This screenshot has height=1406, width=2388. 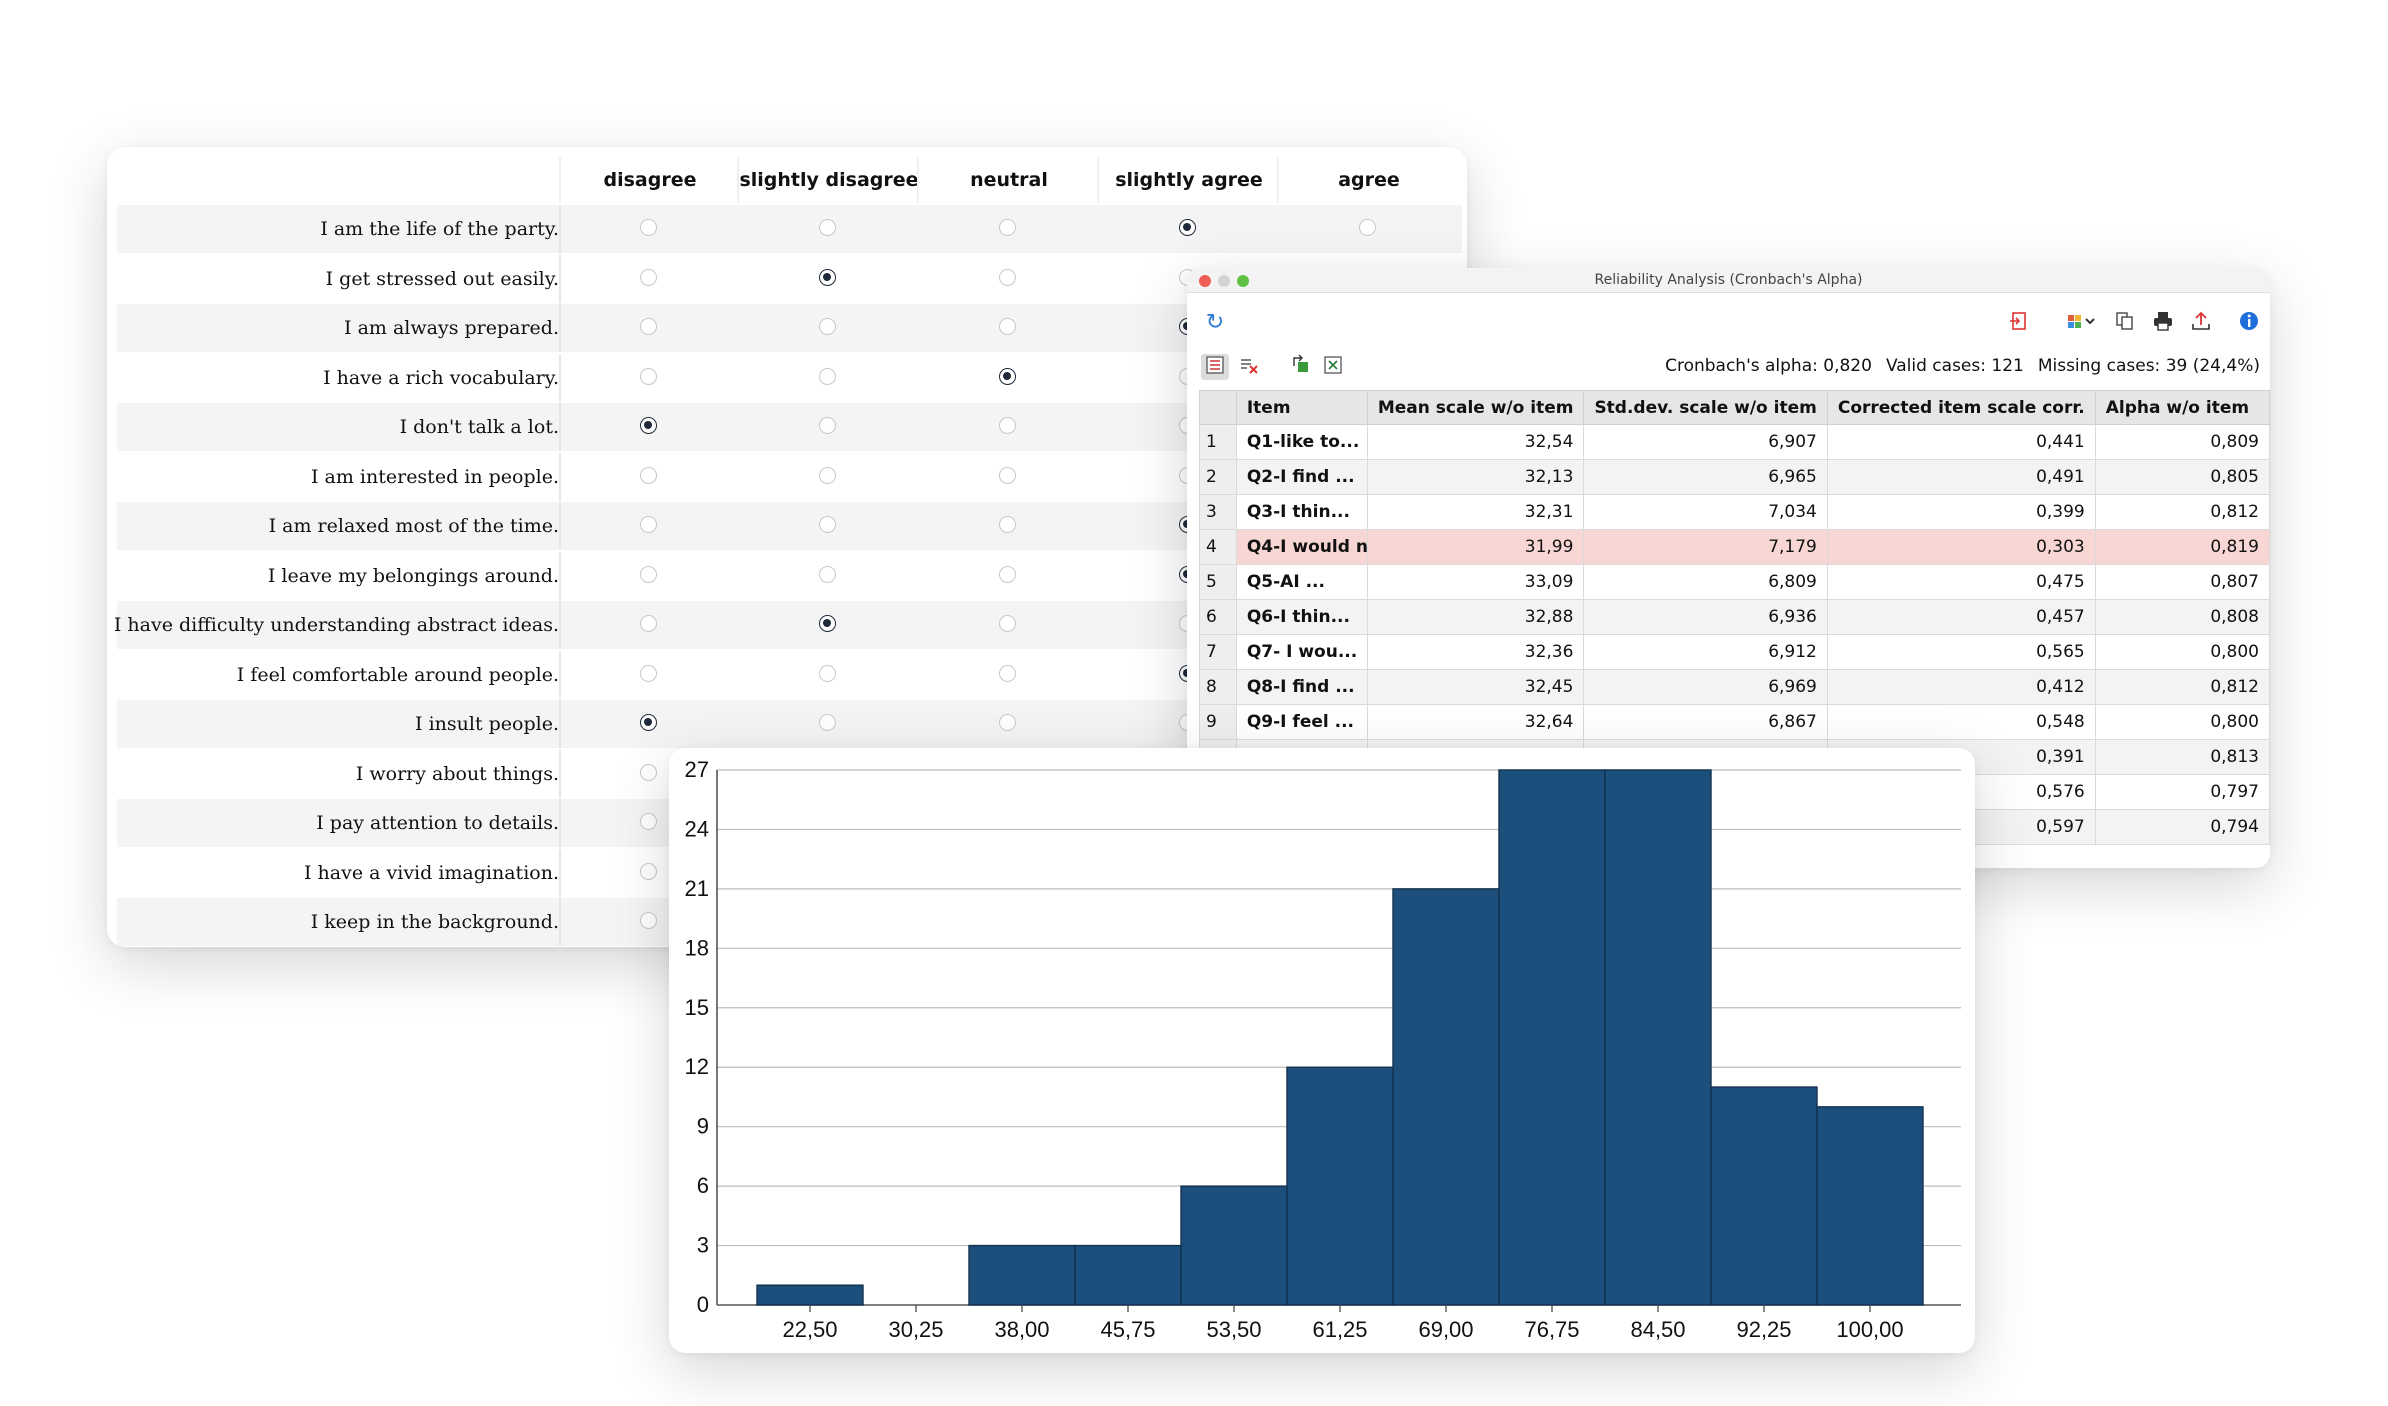 I want to click on y-tick-label: 15, so click(x=697, y=1007).